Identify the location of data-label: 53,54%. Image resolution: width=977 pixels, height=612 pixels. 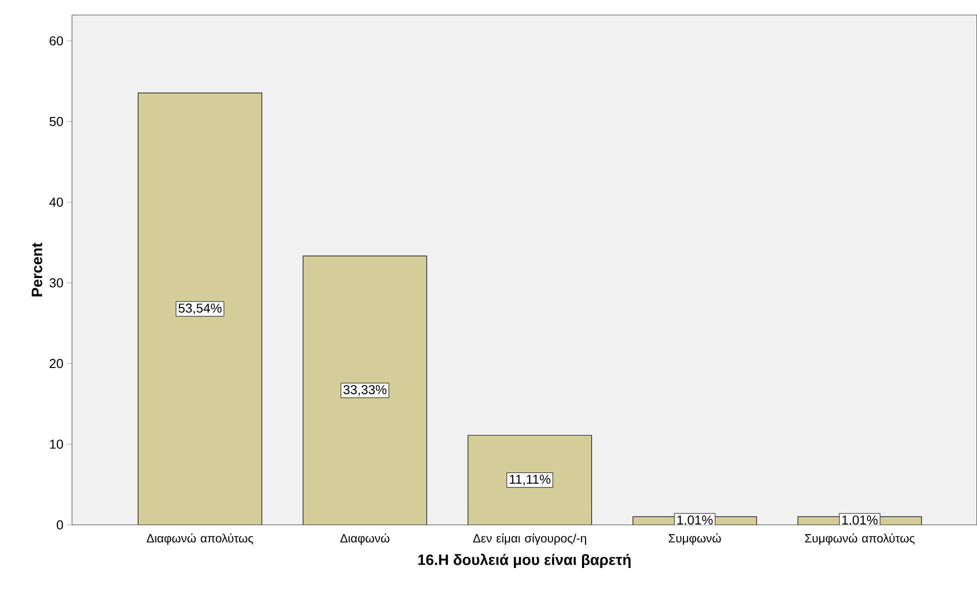
(200, 309).